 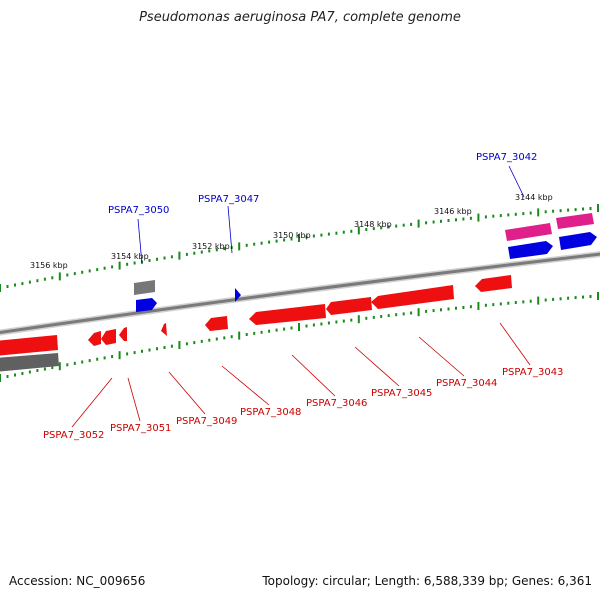 What do you see at coordinates (578, 241) in the screenshot?
I see `feature-blue-b` at bounding box center [578, 241].